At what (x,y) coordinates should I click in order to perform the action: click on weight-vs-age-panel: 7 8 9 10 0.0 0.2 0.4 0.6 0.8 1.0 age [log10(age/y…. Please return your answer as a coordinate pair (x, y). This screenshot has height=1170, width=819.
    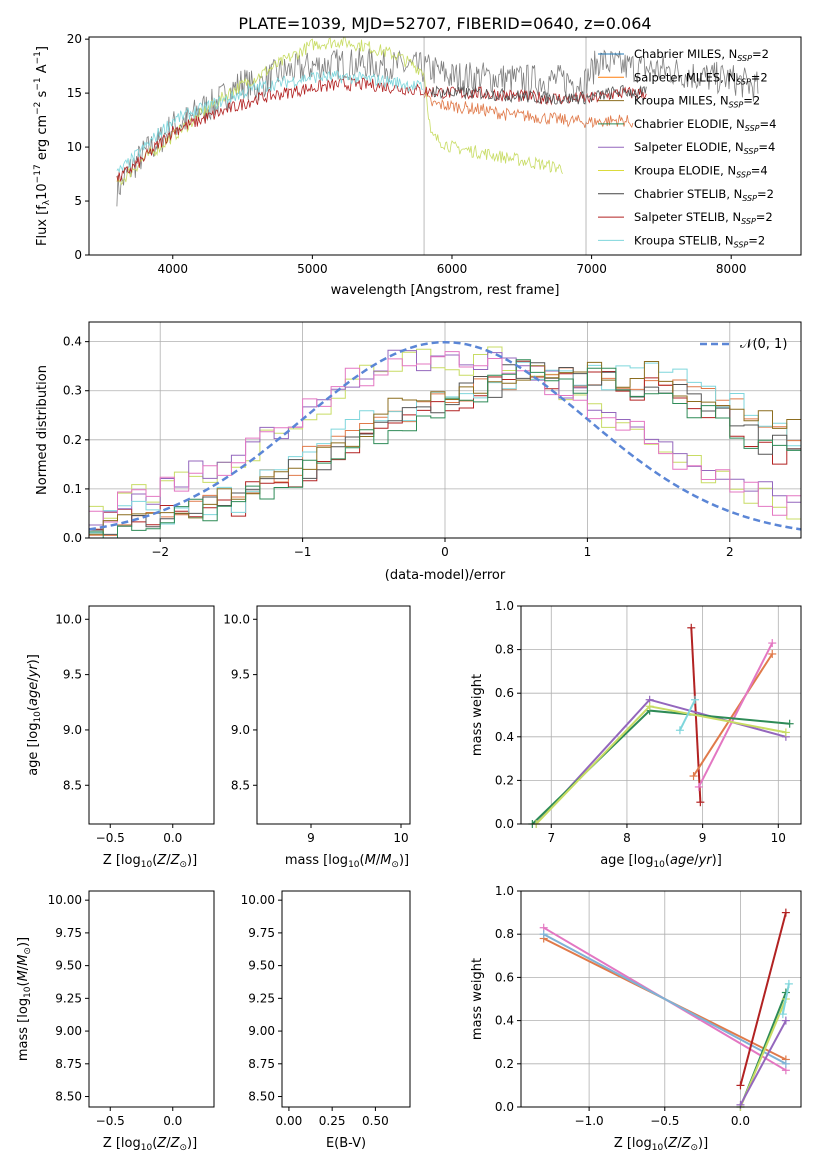
    Looking at the image, I should click on (636, 734).